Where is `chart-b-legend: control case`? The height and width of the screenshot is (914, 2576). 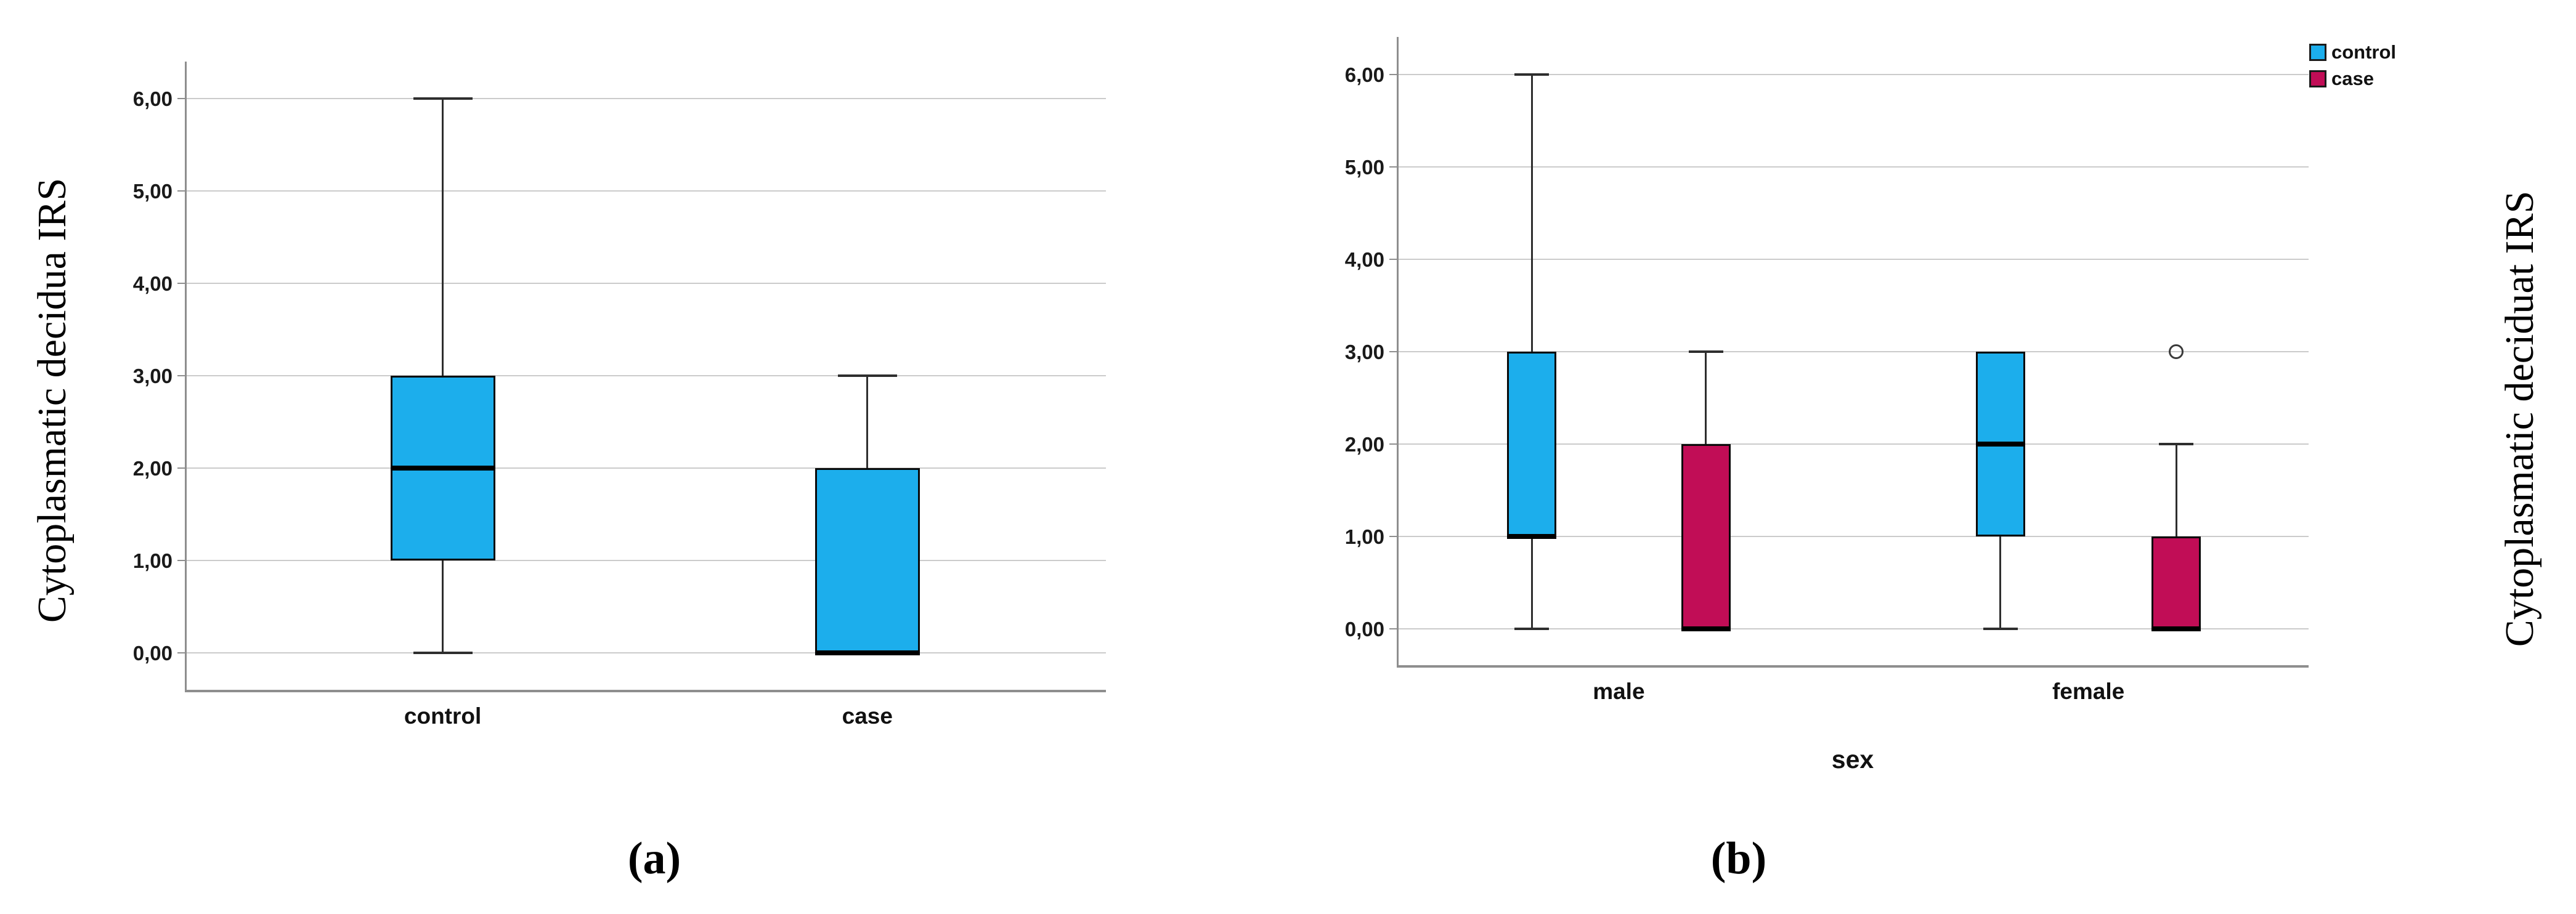
chart-b-legend: control case is located at coordinates (2352, 68).